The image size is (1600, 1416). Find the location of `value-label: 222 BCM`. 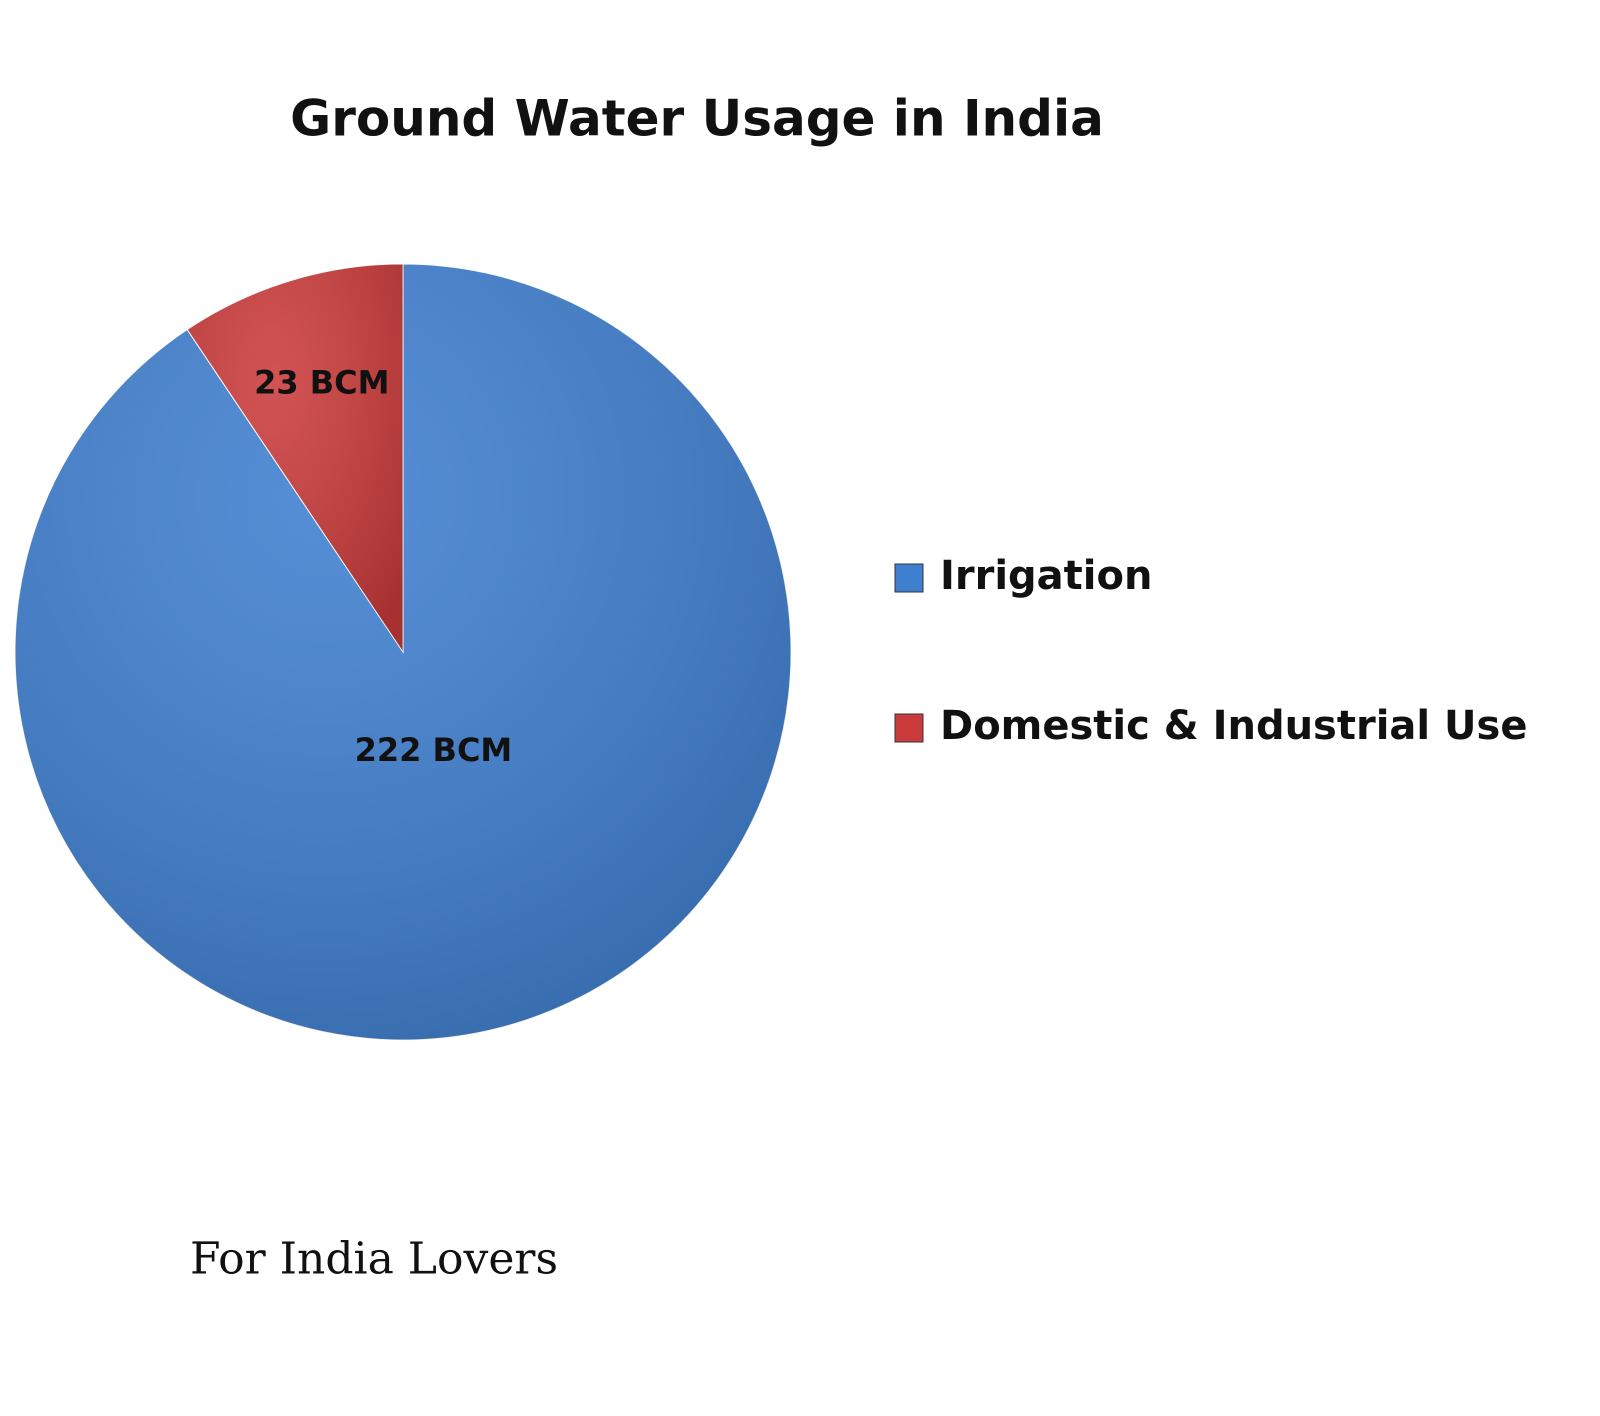

value-label: 222 BCM is located at coordinates (434, 750).